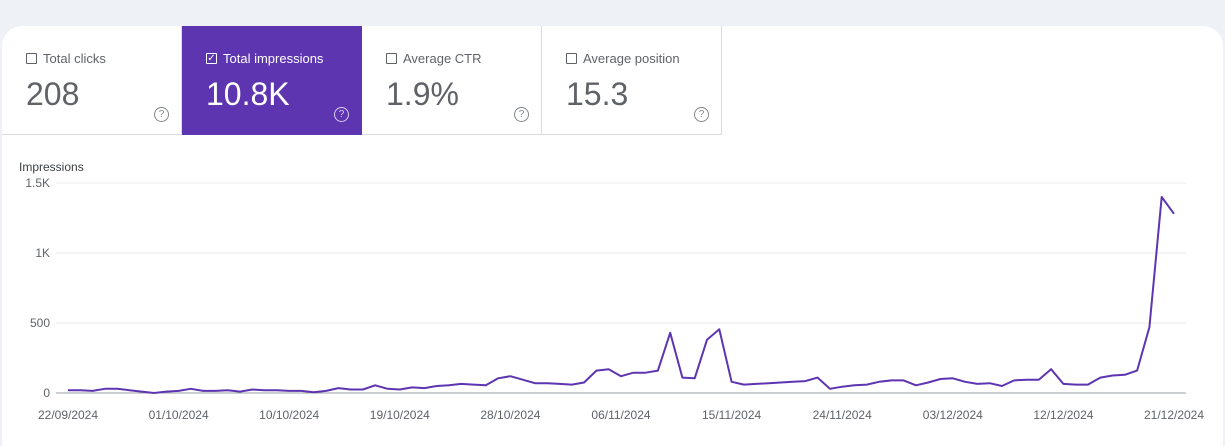 The width and height of the screenshot is (1225, 446). What do you see at coordinates (92, 80) in the screenshot?
I see `metric-total-clicks: Total clicks 208 ?` at bounding box center [92, 80].